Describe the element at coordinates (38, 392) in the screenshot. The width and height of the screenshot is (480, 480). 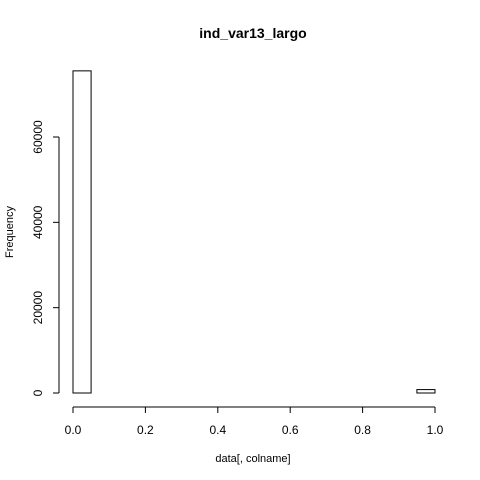
I see `y-tick-label: 0` at that location.